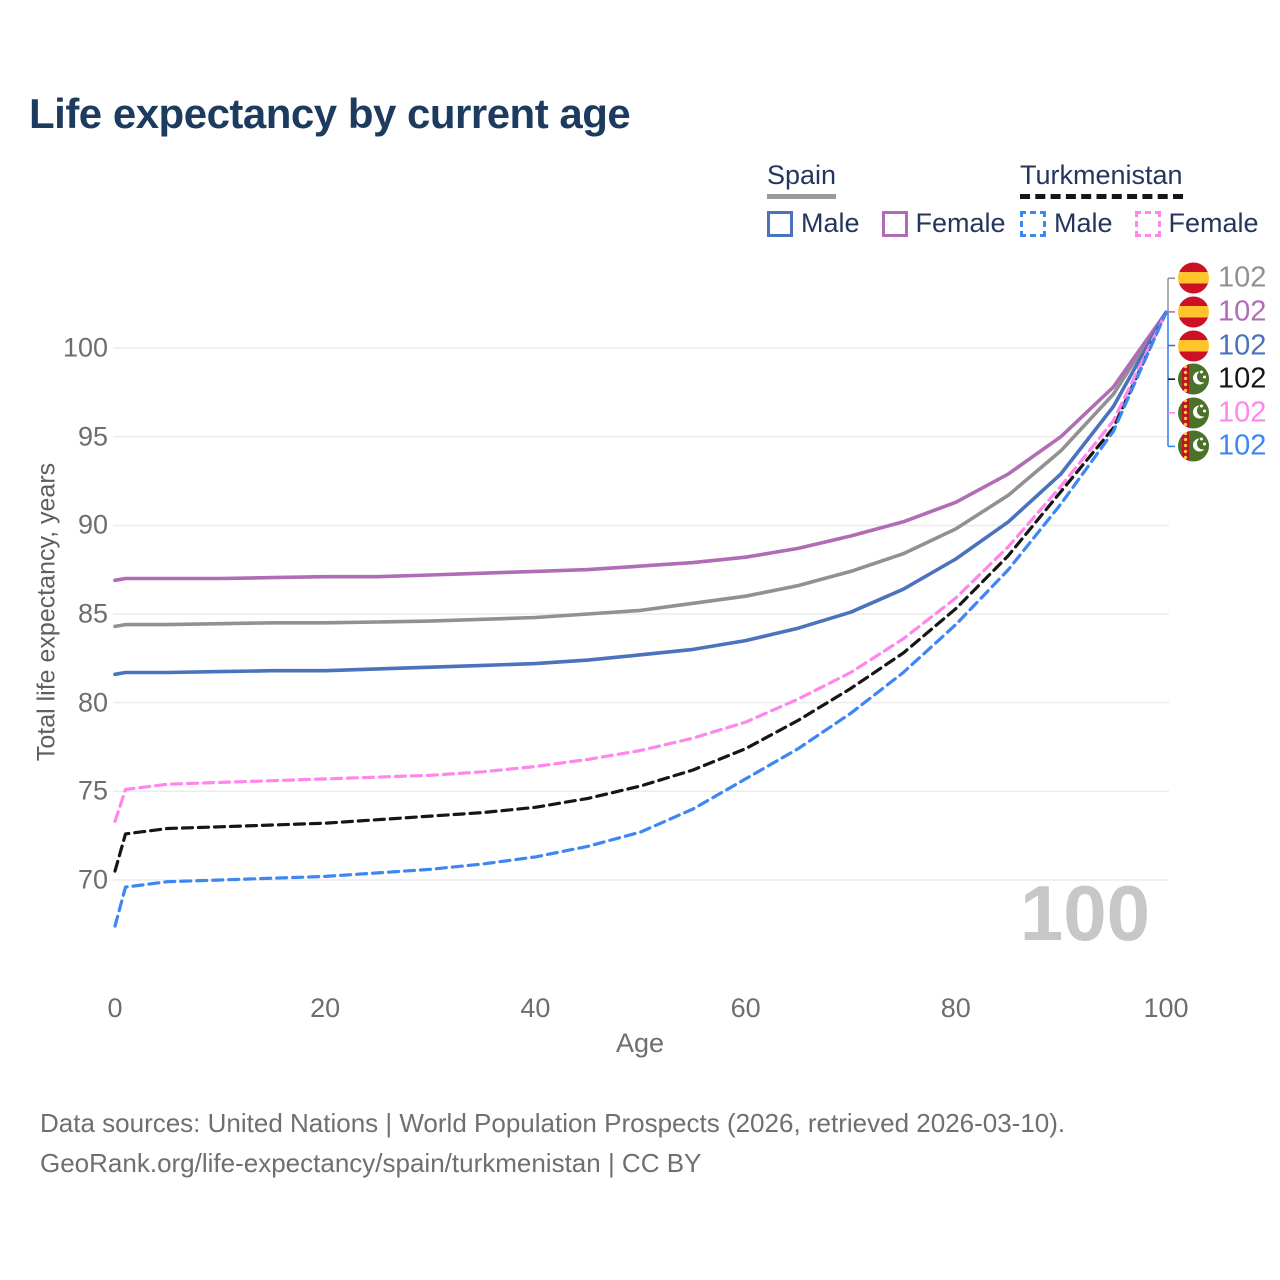 The height and width of the screenshot is (1280, 1280). Describe the element at coordinates (1101, 179) in the screenshot. I see `legend-country-turkmenistan: Turkmenistan` at that location.